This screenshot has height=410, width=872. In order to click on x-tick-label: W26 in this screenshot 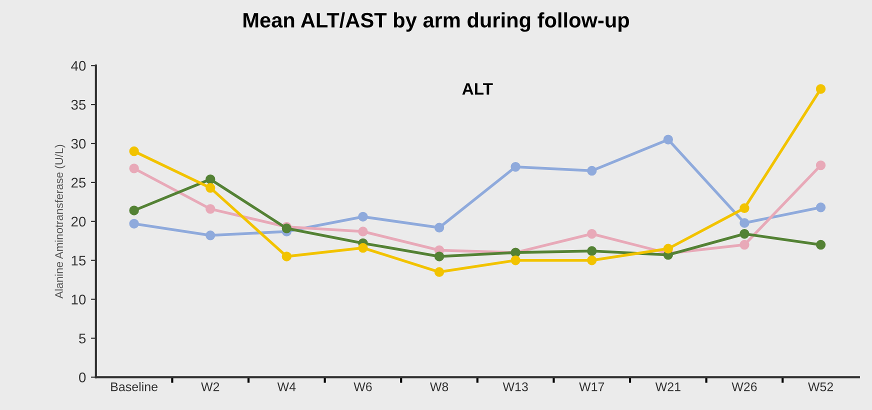, I will do `click(744, 387)`.